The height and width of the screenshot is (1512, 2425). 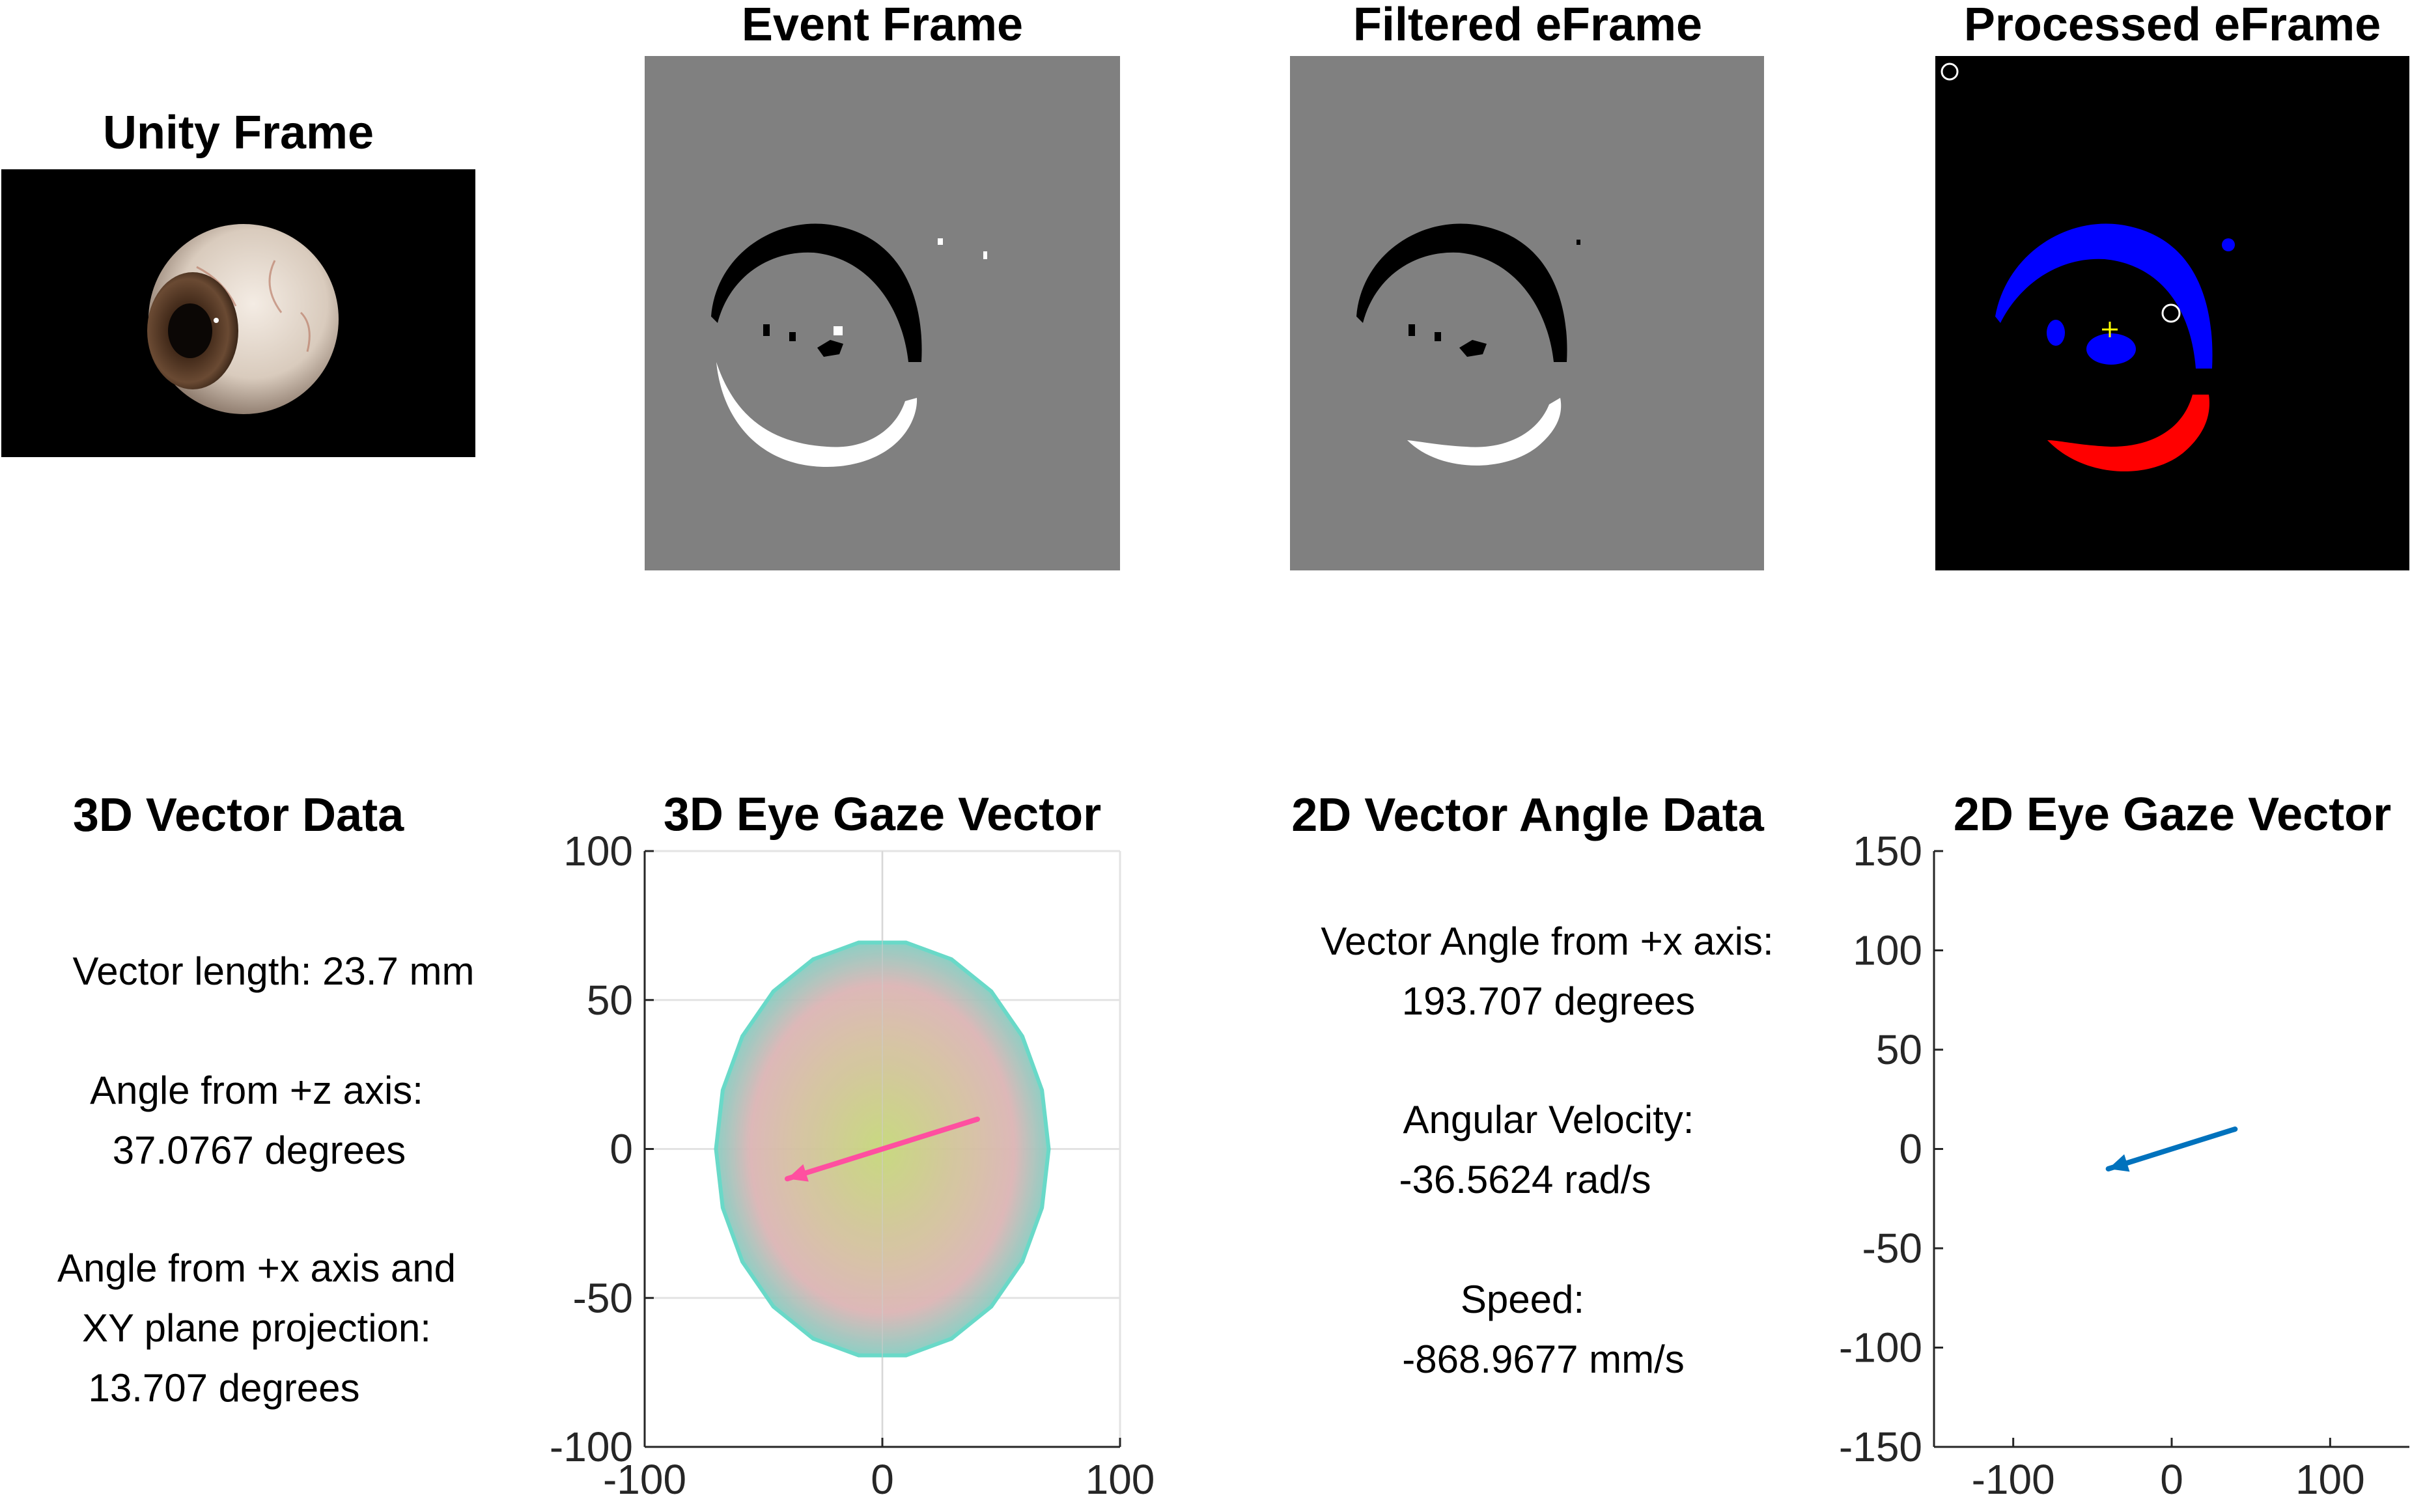 What do you see at coordinates (798, 1173) in the screenshot?
I see `gaze-vector-arrowhead-3d` at bounding box center [798, 1173].